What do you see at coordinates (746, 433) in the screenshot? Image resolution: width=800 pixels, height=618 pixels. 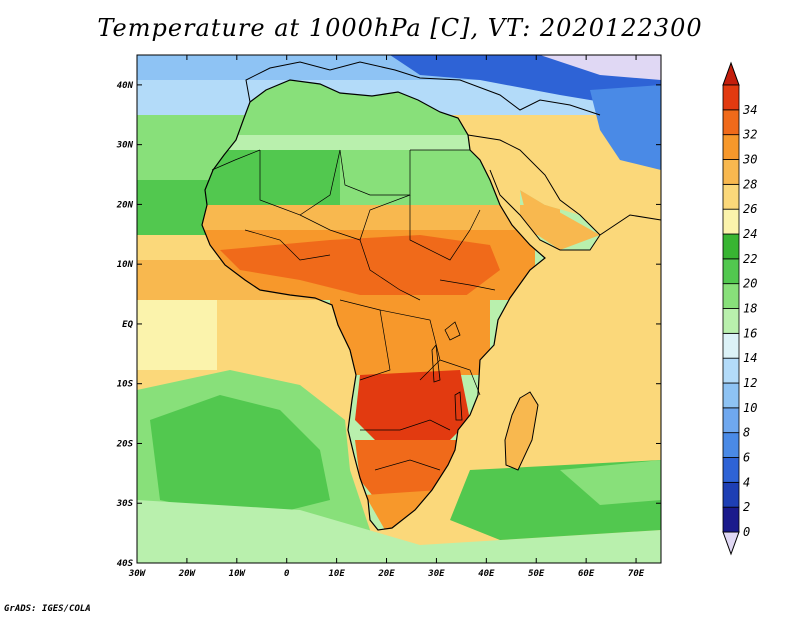 I see `colorbar-label: 8` at bounding box center [746, 433].